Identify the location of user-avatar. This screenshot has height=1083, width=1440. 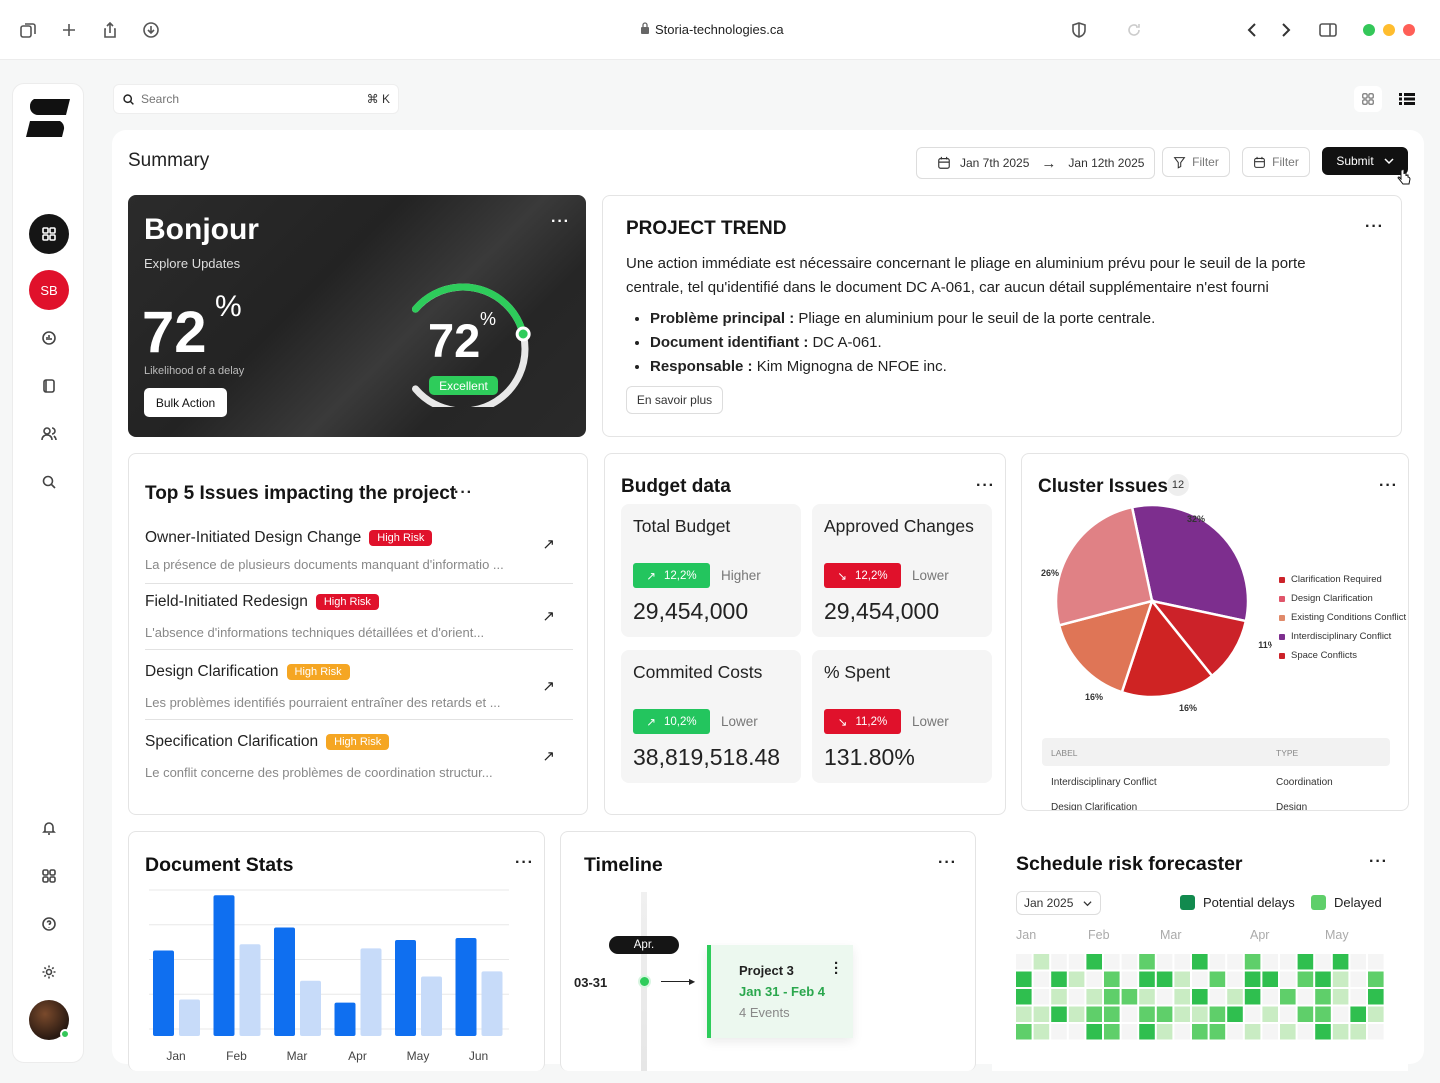
(49, 1020).